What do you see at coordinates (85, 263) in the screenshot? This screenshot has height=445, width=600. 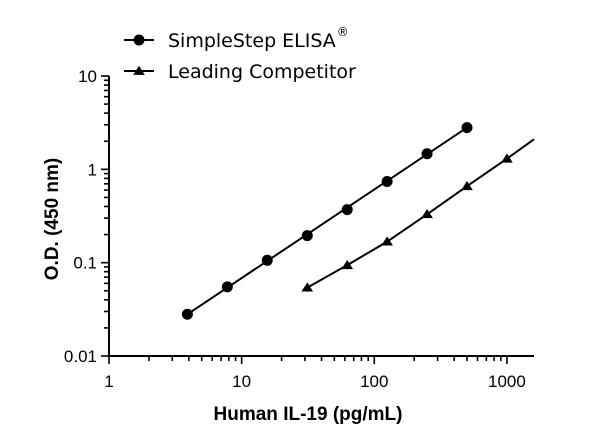 I see `y-tick-label: 0.1` at bounding box center [85, 263].